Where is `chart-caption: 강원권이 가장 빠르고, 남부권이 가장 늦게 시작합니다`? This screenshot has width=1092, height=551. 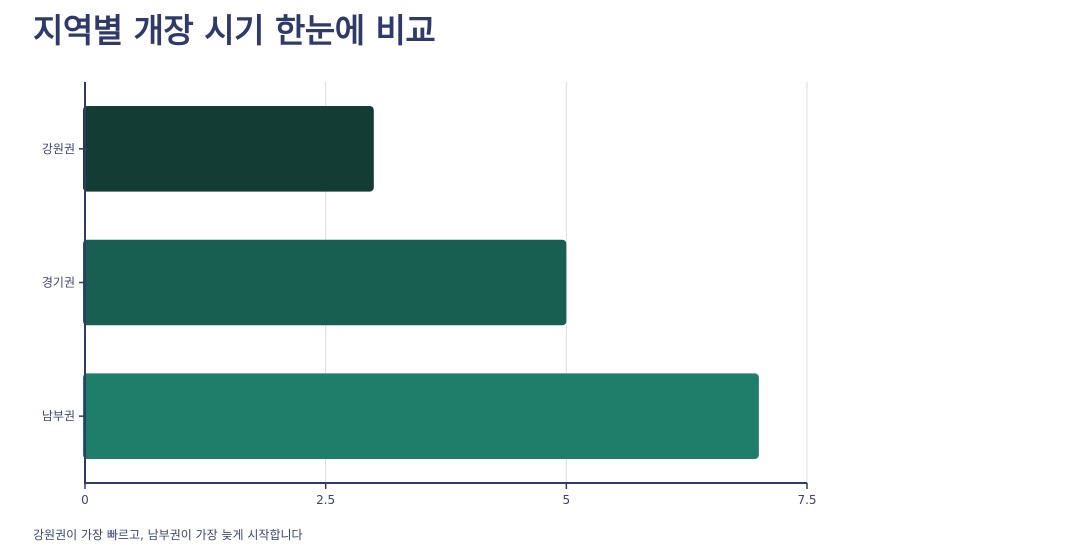 chart-caption: 강원권이 가장 빠르고, 남부권이 가장 늦게 시작합니다 is located at coordinates (168, 535).